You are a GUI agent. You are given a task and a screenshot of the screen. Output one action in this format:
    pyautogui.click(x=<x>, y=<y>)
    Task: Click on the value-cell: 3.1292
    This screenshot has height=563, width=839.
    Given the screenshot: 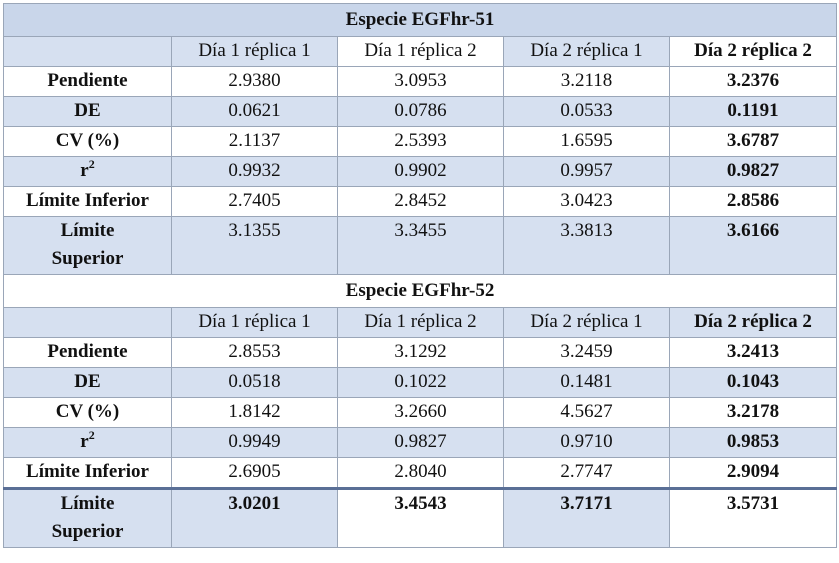 What is the action you would take?
    pyautogui.click(x=420, y=352)
    